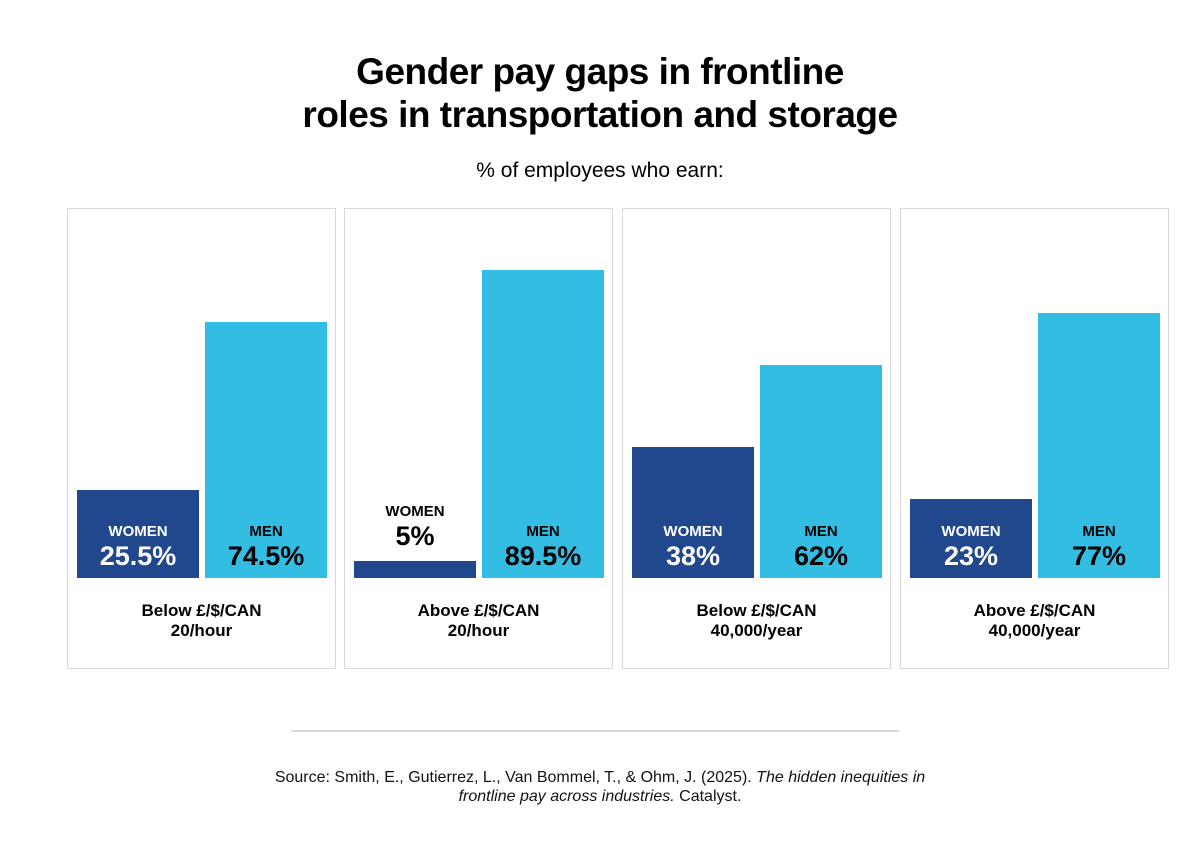 The height and width of the screenshot is (850, 1200). I want to click on women-value-label: 38%, so click(693, 556).